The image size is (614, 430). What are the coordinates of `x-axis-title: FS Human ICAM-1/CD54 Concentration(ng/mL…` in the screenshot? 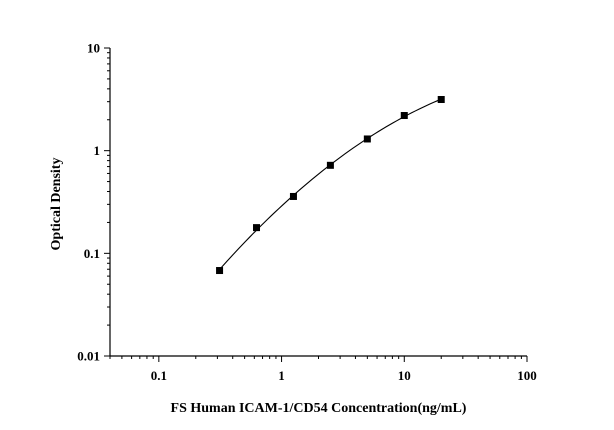 It's located at (319, 408).